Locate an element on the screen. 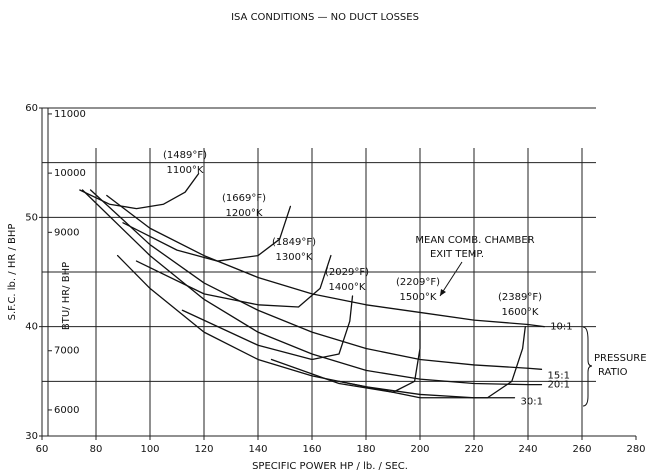  temperature-label: 1100°K is located at coordinates (184, 170).